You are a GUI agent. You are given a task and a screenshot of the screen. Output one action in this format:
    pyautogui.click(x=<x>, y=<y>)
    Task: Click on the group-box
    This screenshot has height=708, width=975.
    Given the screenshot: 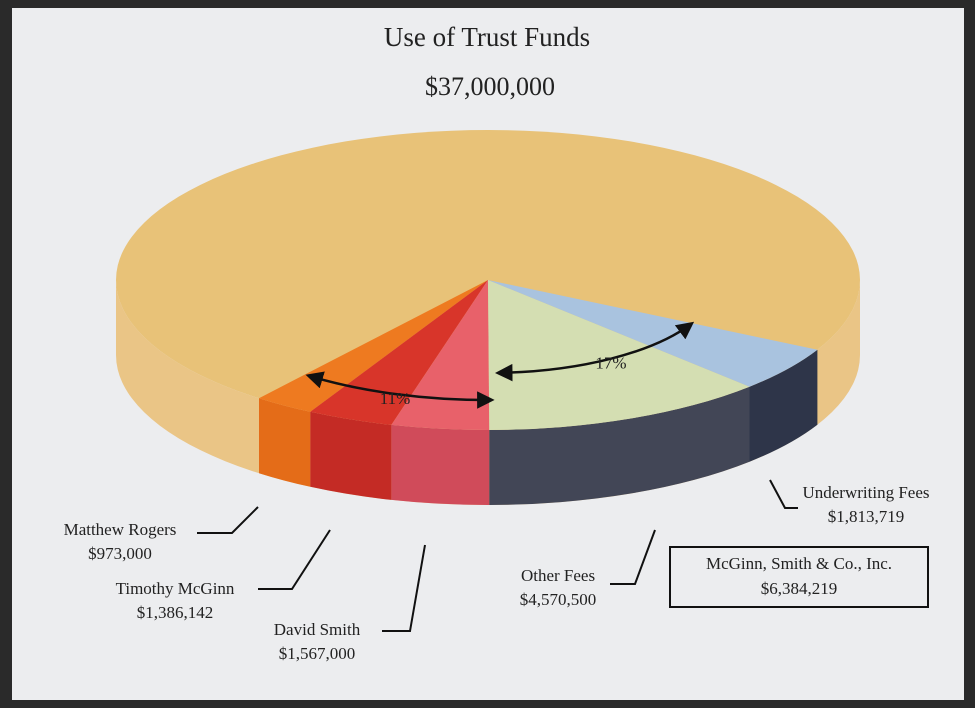 What is the action you would take?
    pyautogui.click(x=799, y=577)
    